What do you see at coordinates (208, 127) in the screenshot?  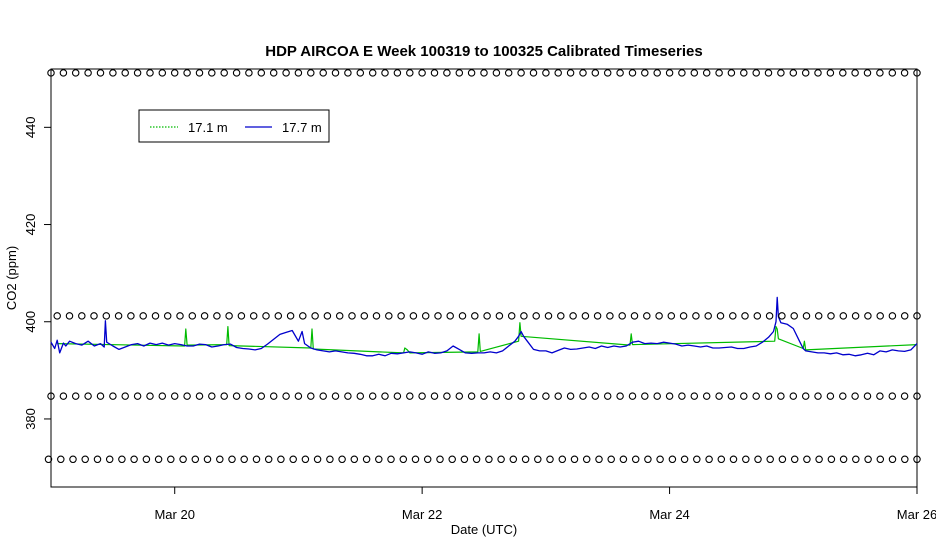 I see `legend-label-17-1m: 17.1 m` at bounding box center [208, 127].